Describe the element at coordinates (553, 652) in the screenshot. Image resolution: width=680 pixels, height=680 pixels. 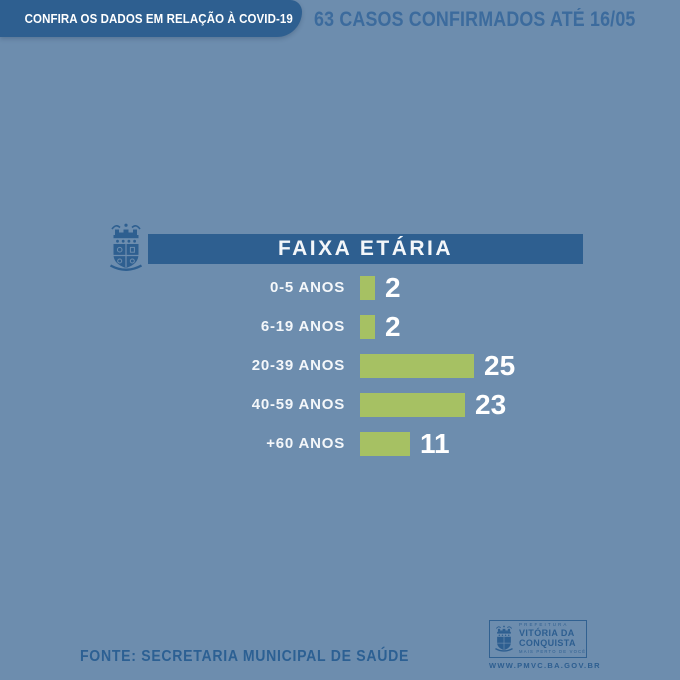
I see `logo-slogan: MAIS PERTO DE VOCÊ` at that location.